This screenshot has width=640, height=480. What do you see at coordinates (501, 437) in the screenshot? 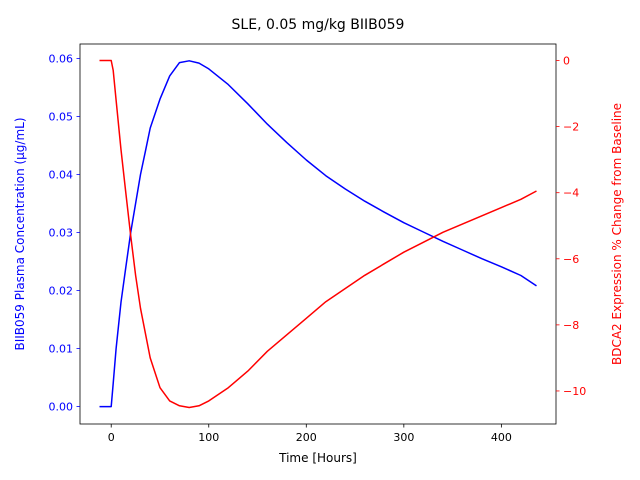
I see `x-tick-label: 400` at bounding box center [501, 437].